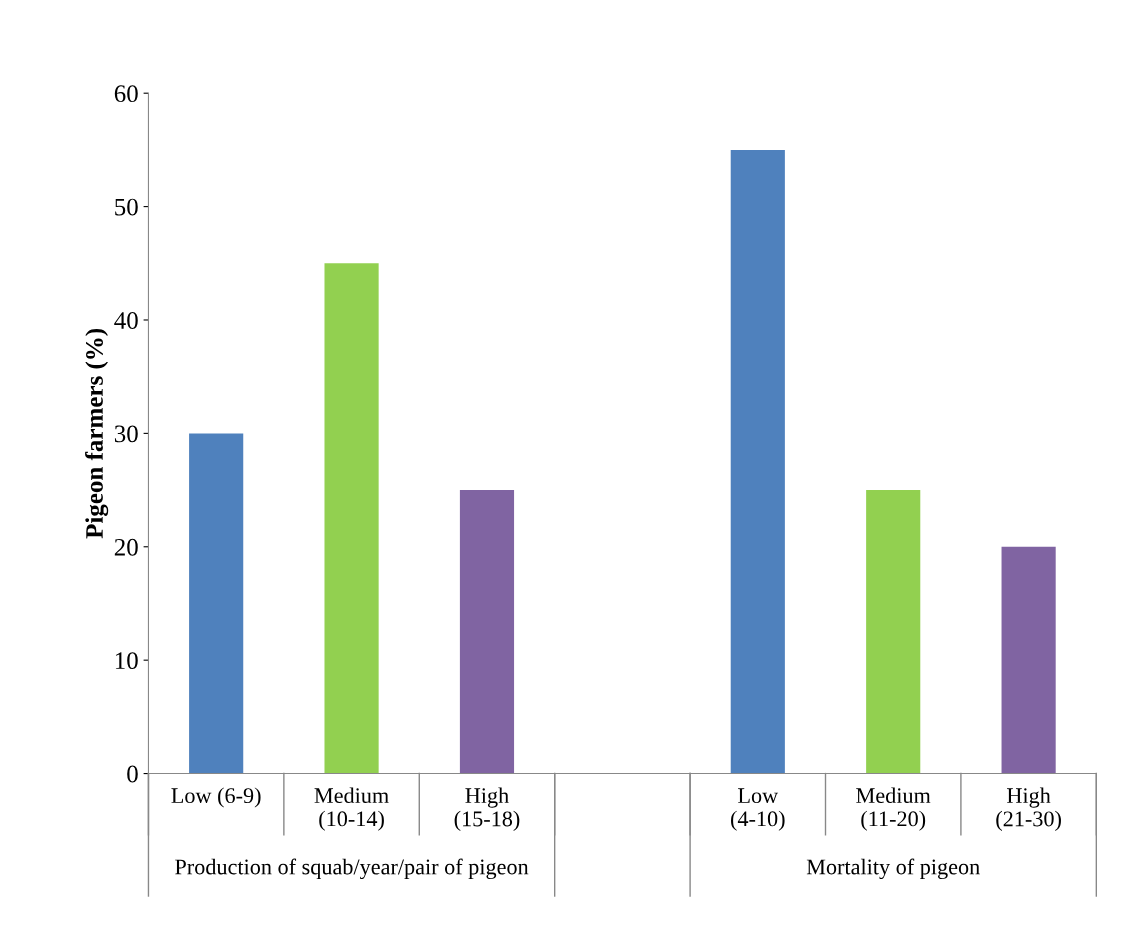 This screenshot has height=932, width=1142. I want to click on text: Production of squab/year/pair of pigeon, so click(352, 869).